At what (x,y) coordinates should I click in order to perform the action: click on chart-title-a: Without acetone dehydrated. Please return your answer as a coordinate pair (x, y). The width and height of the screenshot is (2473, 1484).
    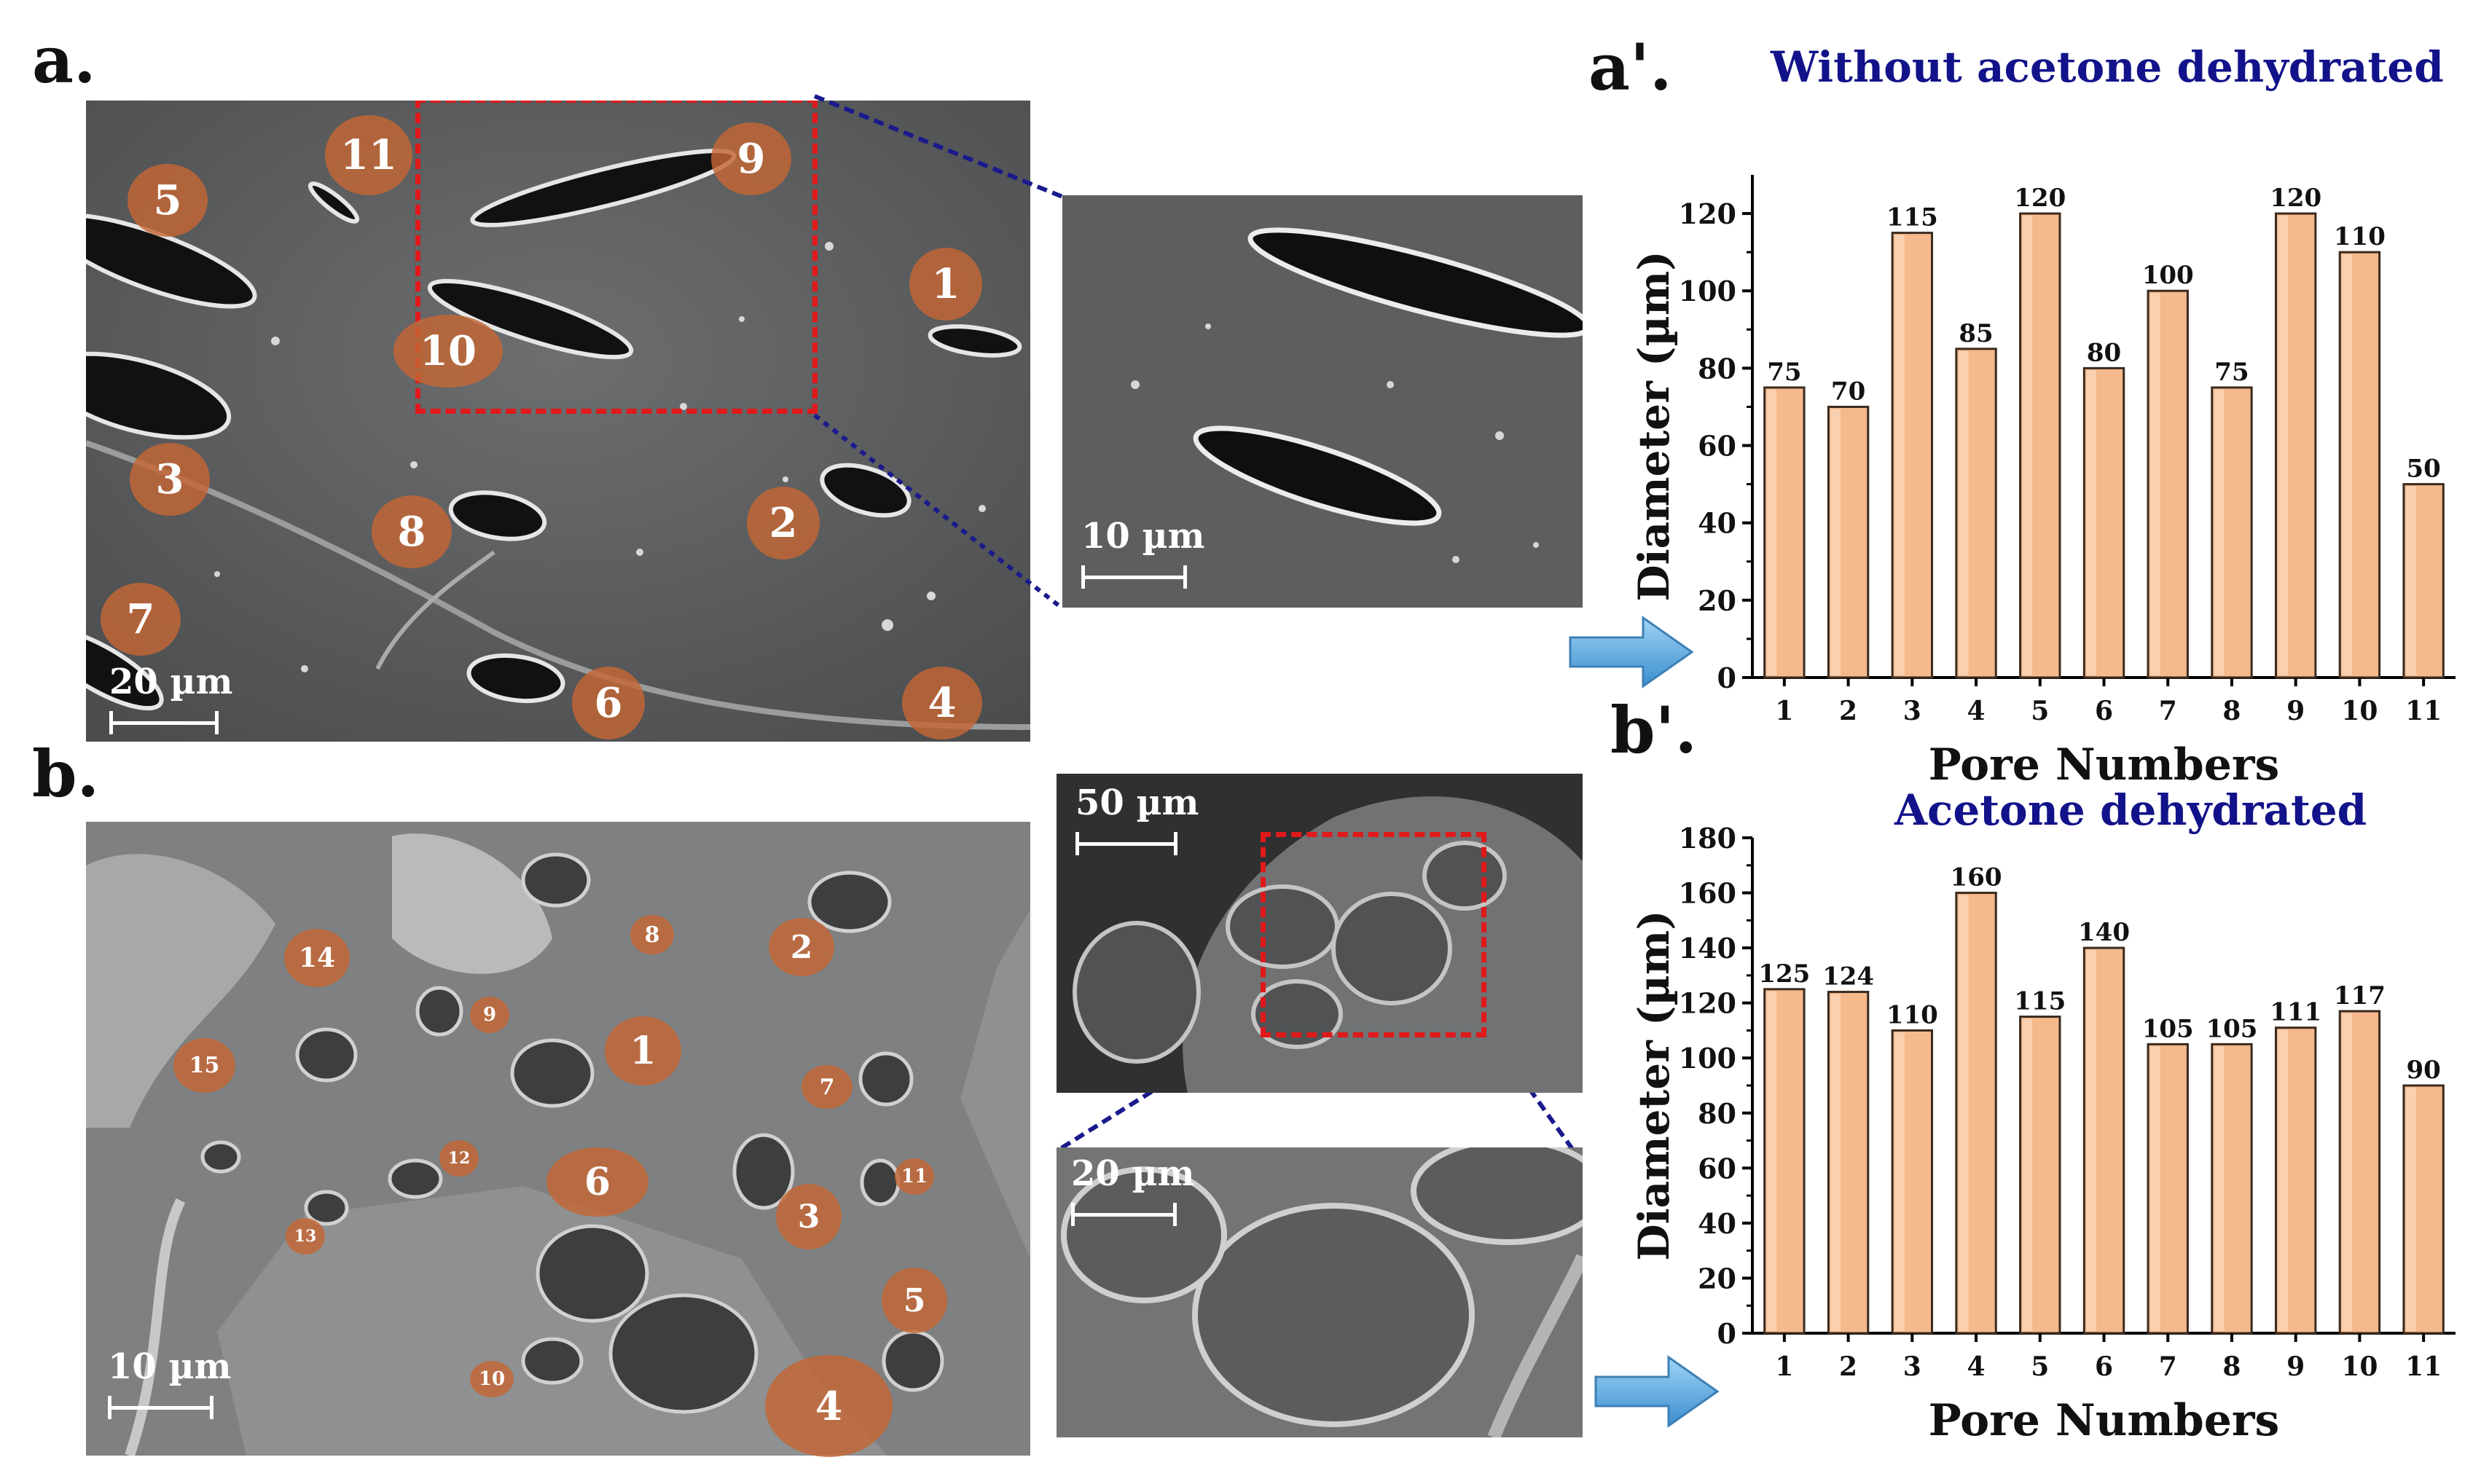
    Looking at the image, I should click on (2107, 67).